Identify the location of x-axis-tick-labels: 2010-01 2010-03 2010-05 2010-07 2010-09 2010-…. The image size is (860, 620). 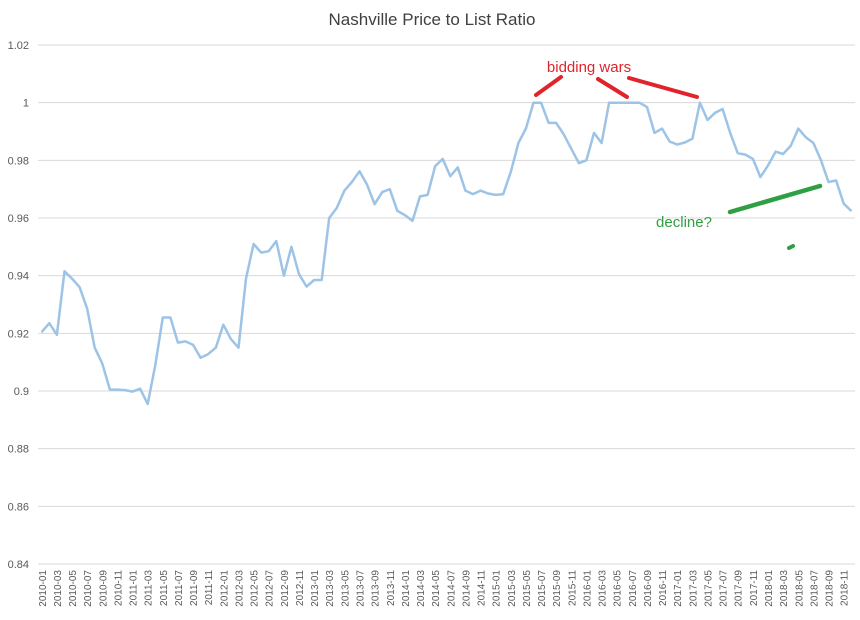
(444, 588).